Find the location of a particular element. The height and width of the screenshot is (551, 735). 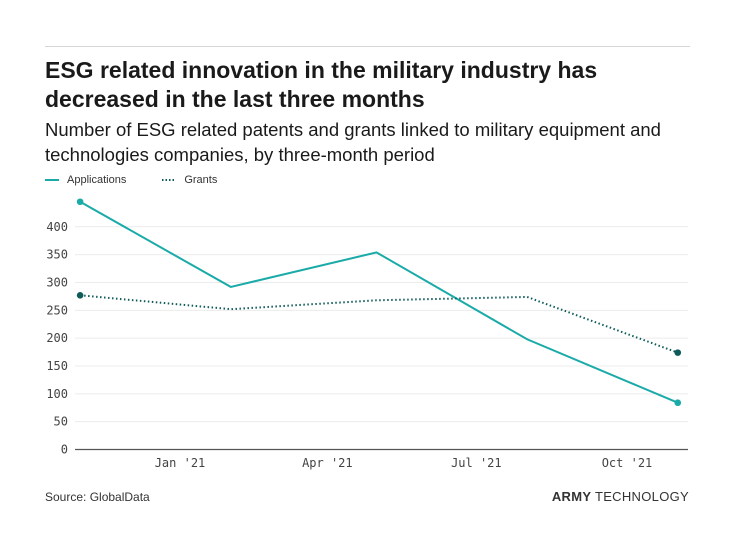

y-tick-label: 100 is located at coordinates (57, 394).